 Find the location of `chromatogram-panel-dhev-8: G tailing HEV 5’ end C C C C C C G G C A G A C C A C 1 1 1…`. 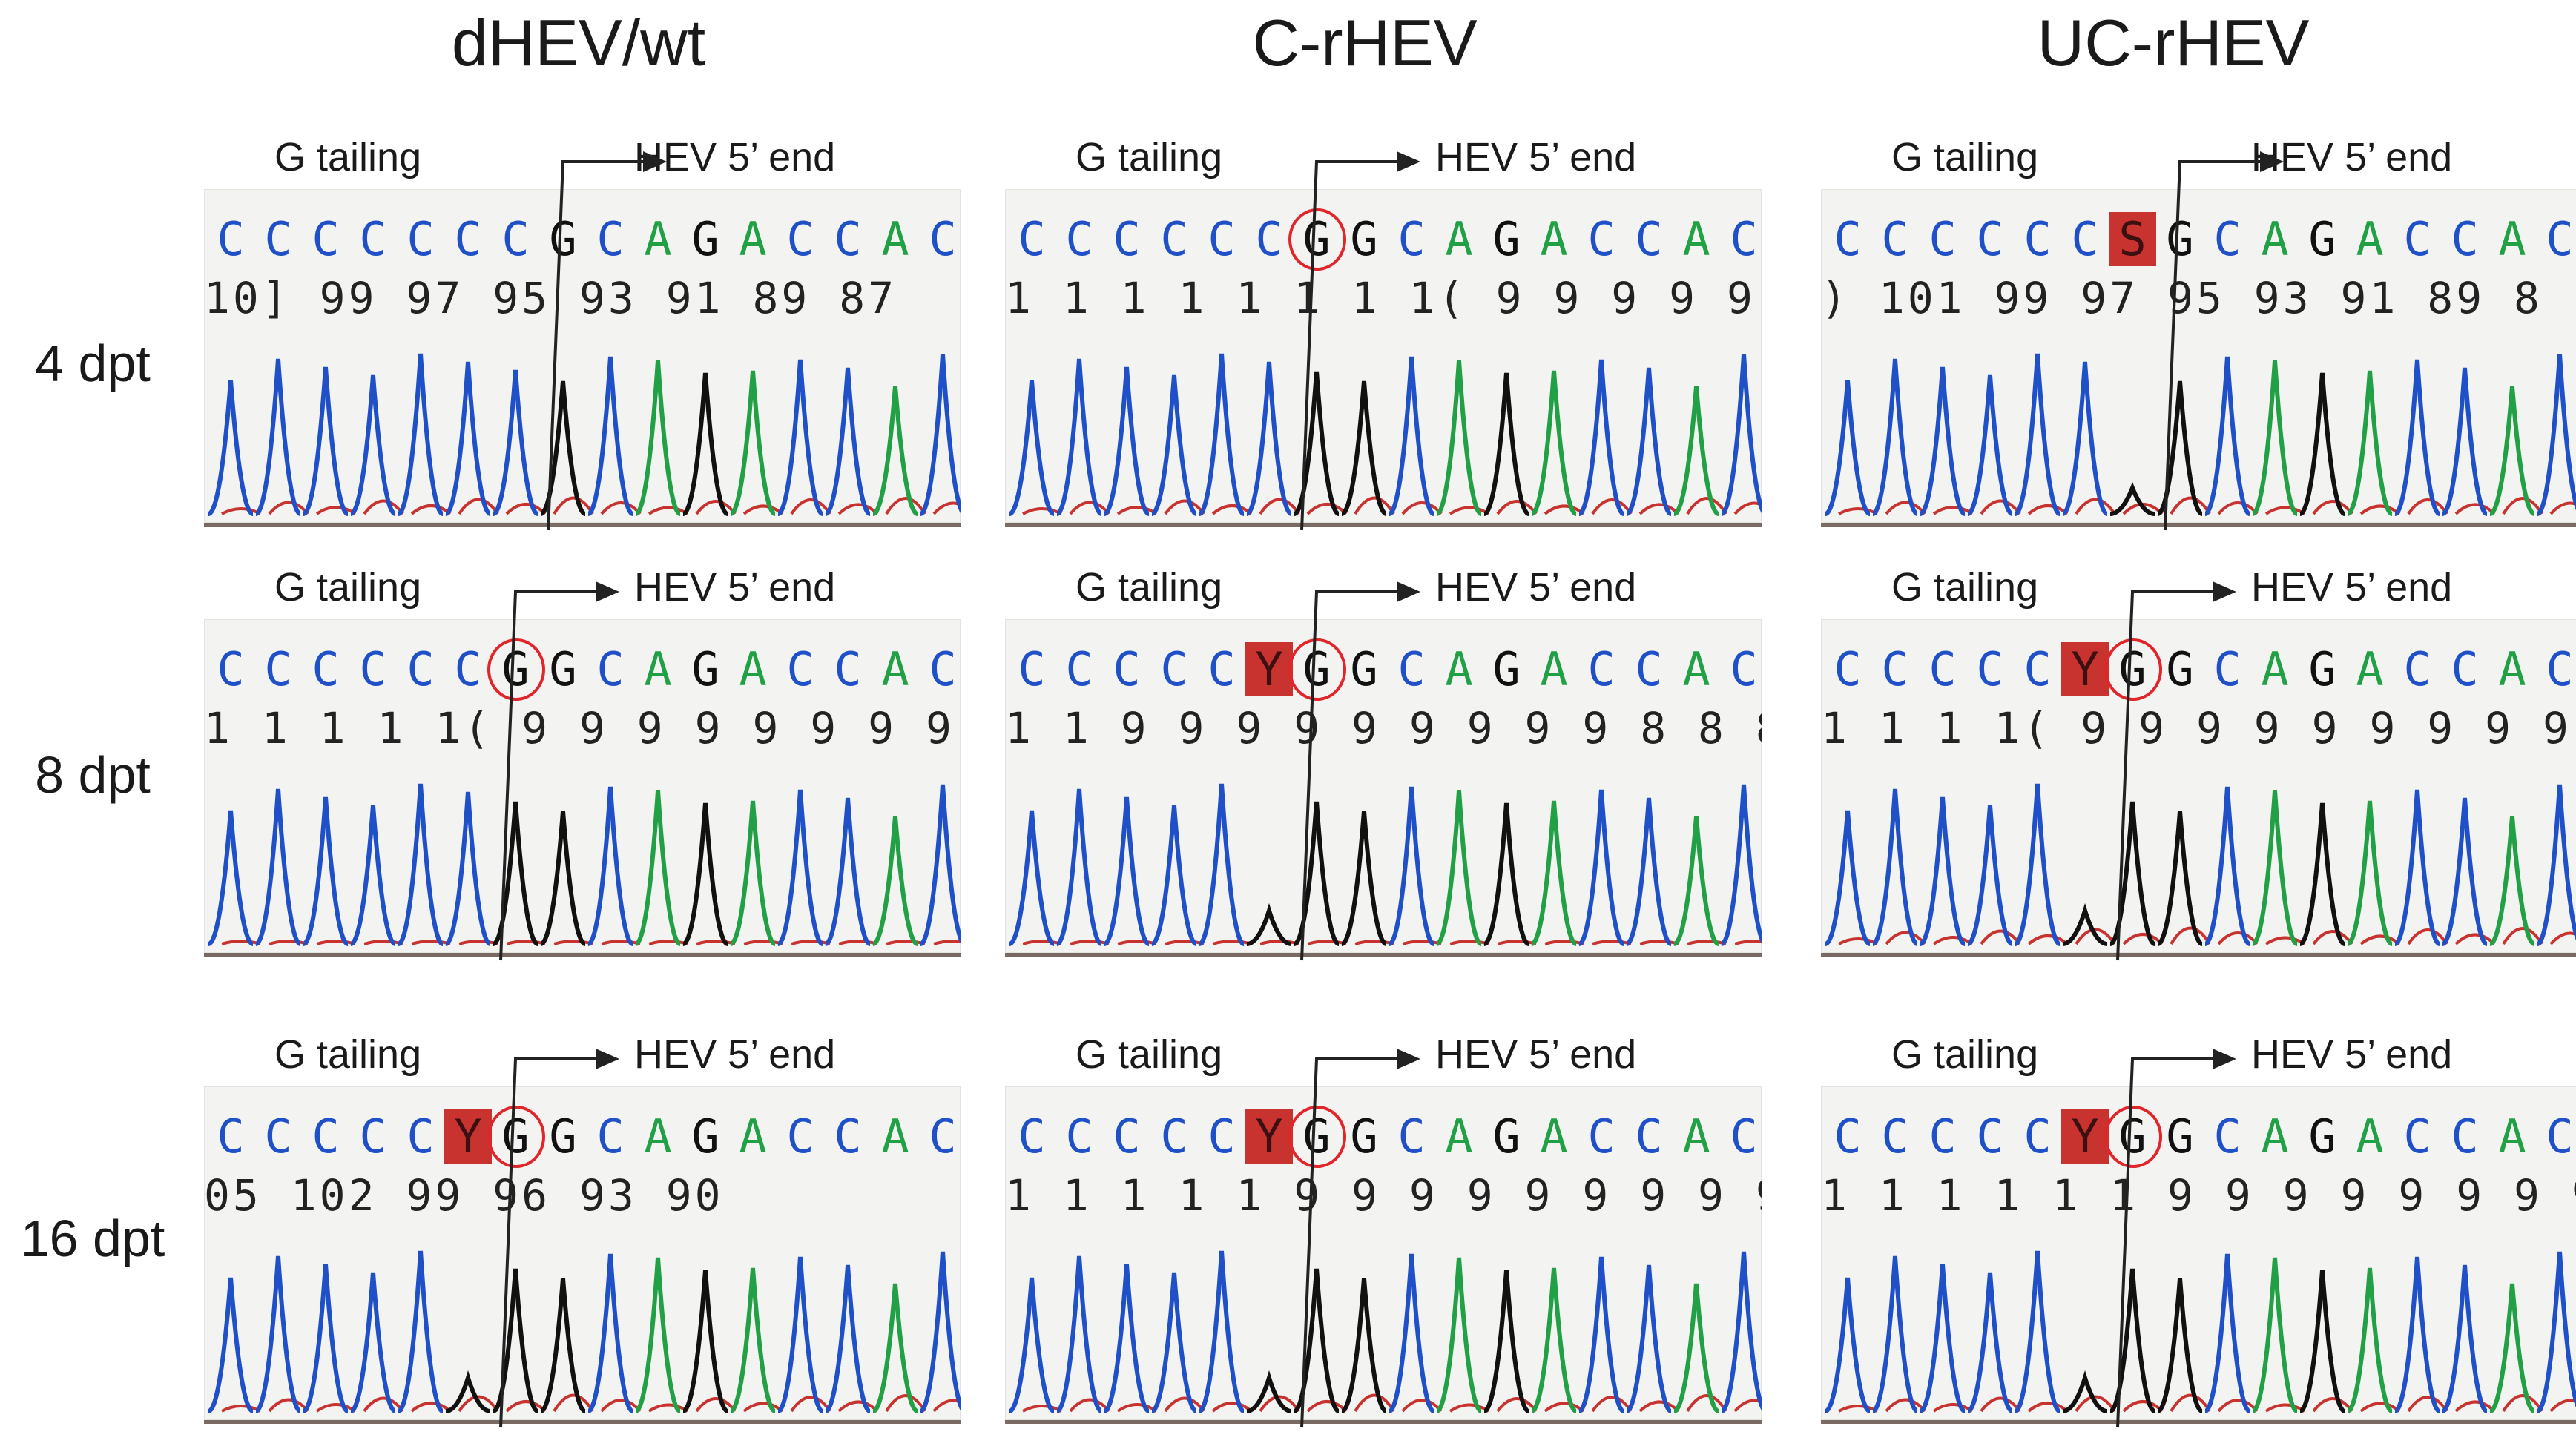

chromatogram-panel-dhev-8: G tailing HEV 5’ end C C C C C C G G C A G A C C A C 1 1 1… is located at coordinates (582, 762).